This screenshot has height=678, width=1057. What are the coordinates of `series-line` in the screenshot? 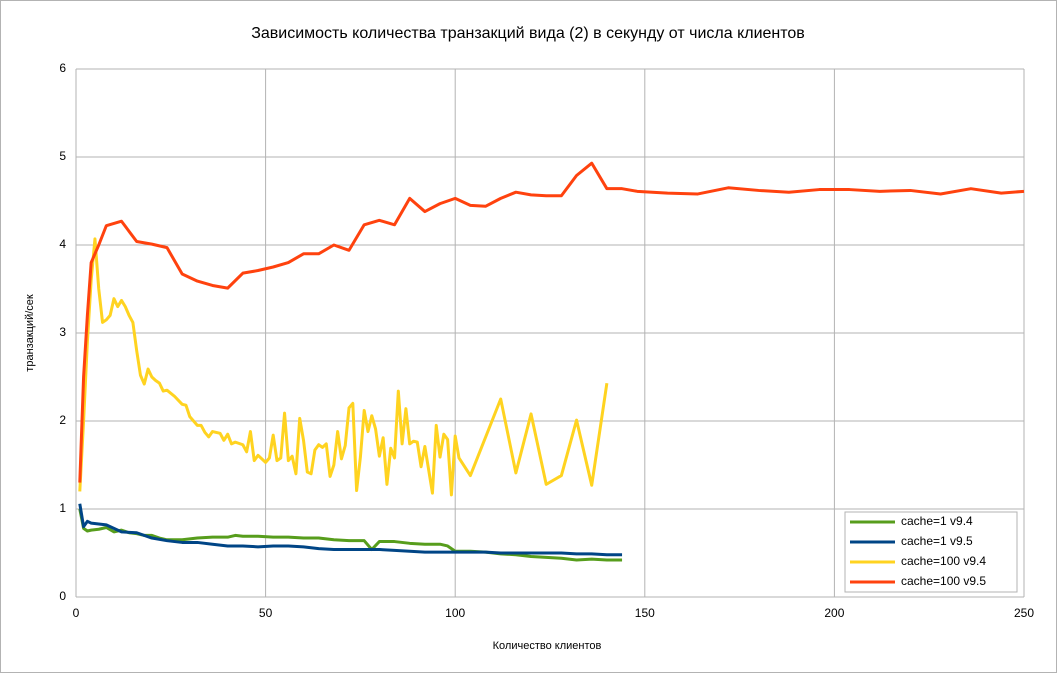 It's located at (350, 530).